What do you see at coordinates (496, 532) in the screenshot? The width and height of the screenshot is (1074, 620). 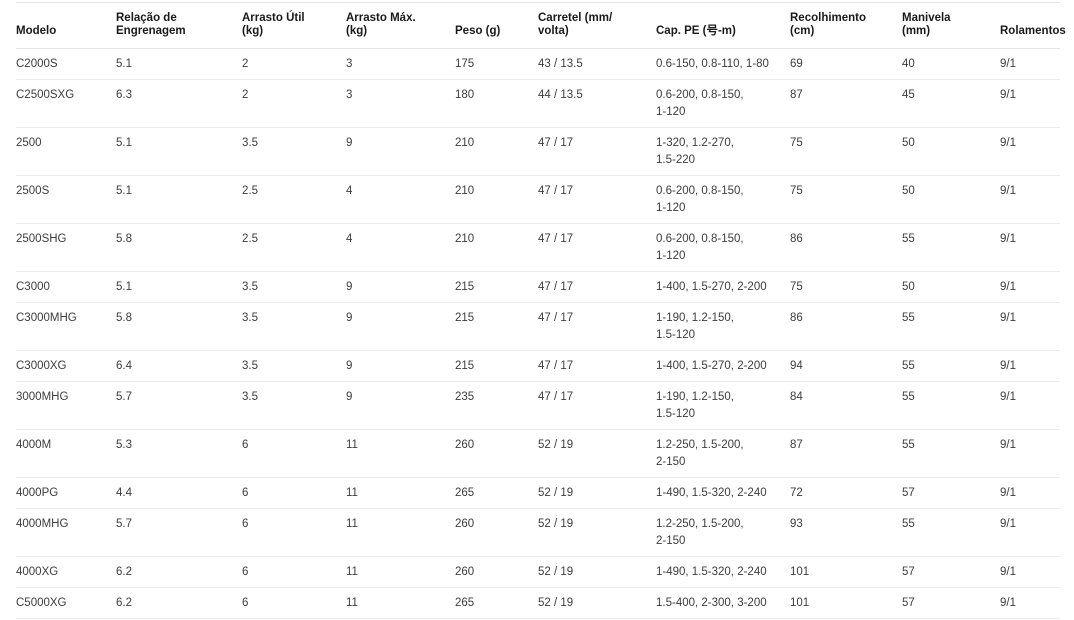 I see `cell-peso: 260` at bounding box center [496, 532].